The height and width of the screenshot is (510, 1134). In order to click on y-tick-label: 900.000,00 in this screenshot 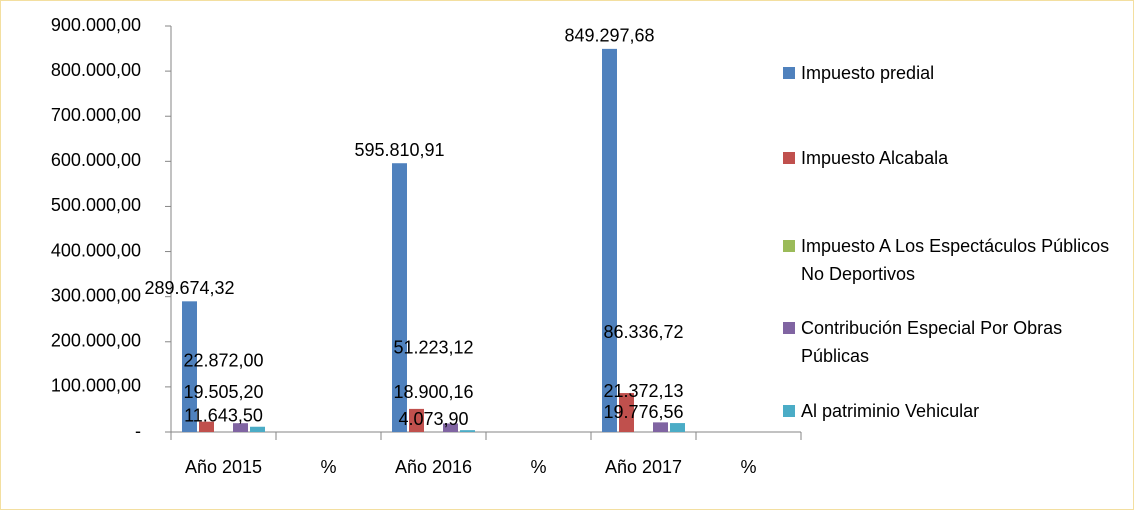, I will do `click(96, 25)`.